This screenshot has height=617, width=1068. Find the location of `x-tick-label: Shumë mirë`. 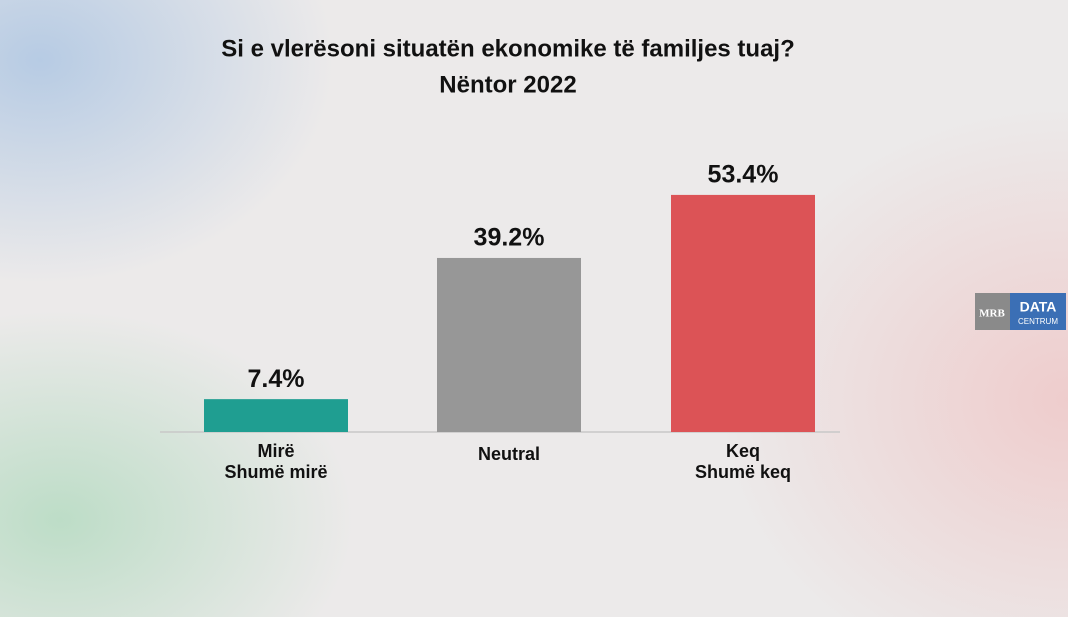

x-tick-label: Shumë mirë is located at coordinates (275, 472).